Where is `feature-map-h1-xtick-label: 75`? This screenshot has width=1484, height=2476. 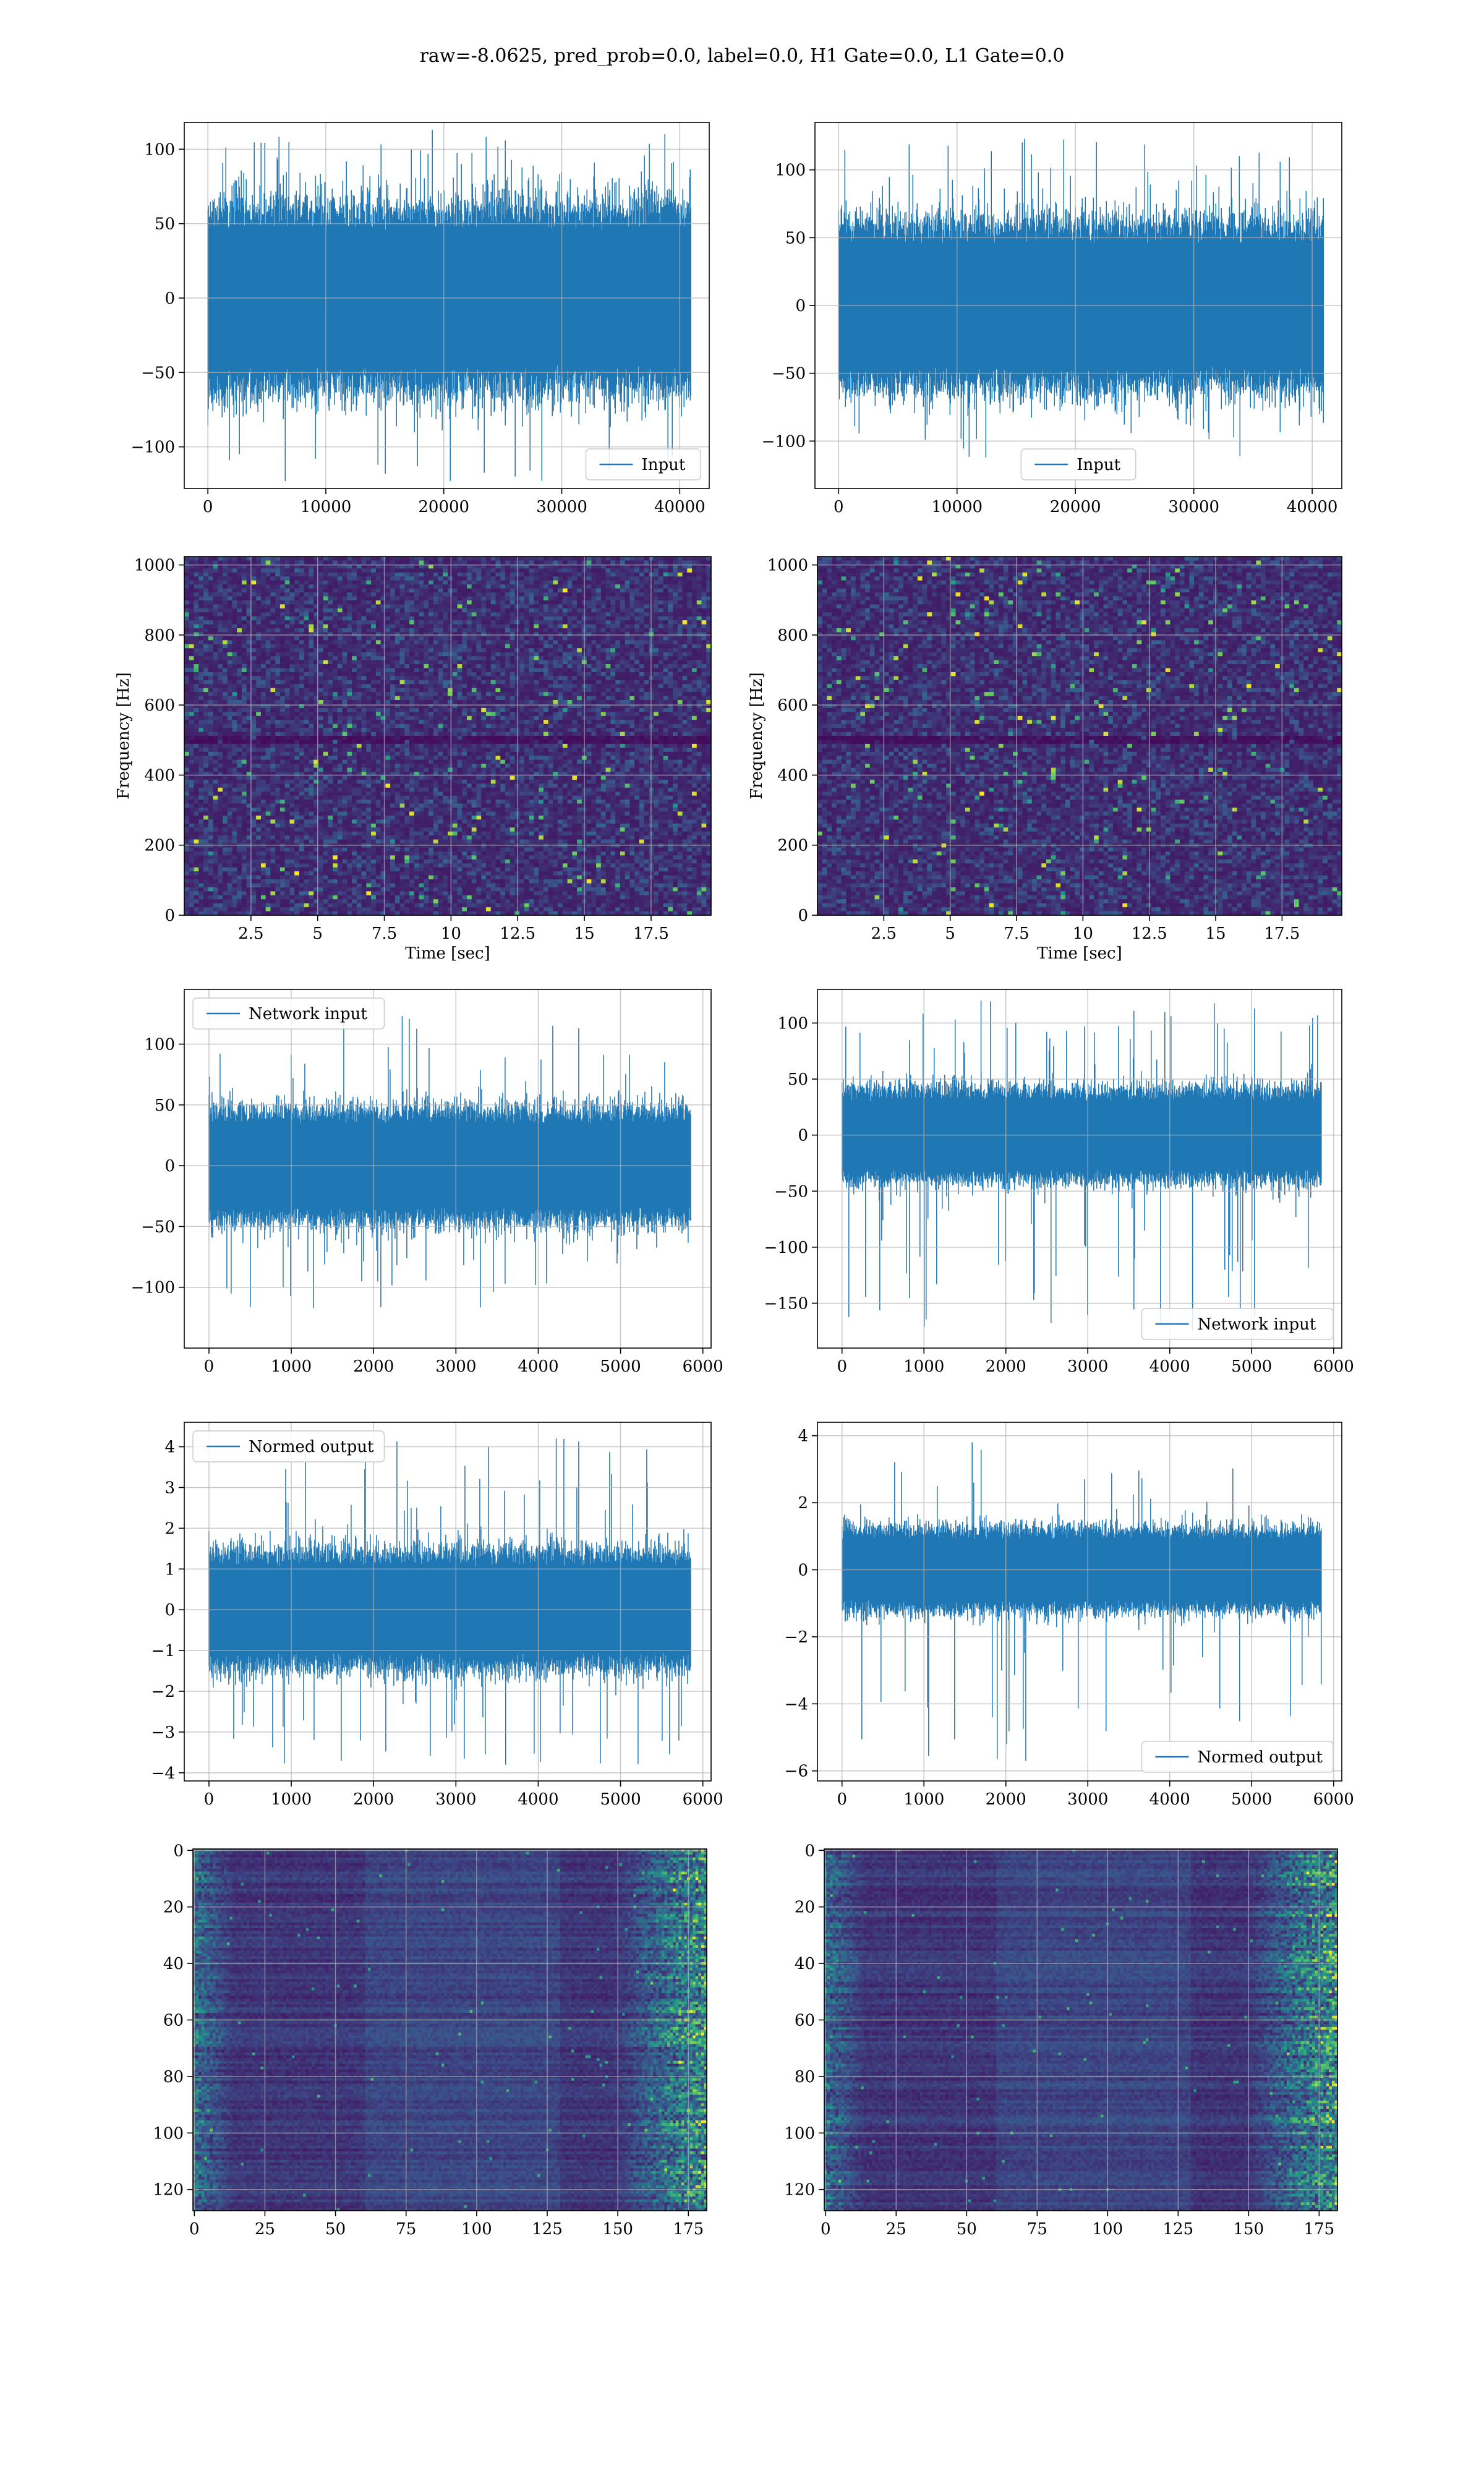
feature-map-h1-xtick-label: 75 is located at coordinates (406, 2229).